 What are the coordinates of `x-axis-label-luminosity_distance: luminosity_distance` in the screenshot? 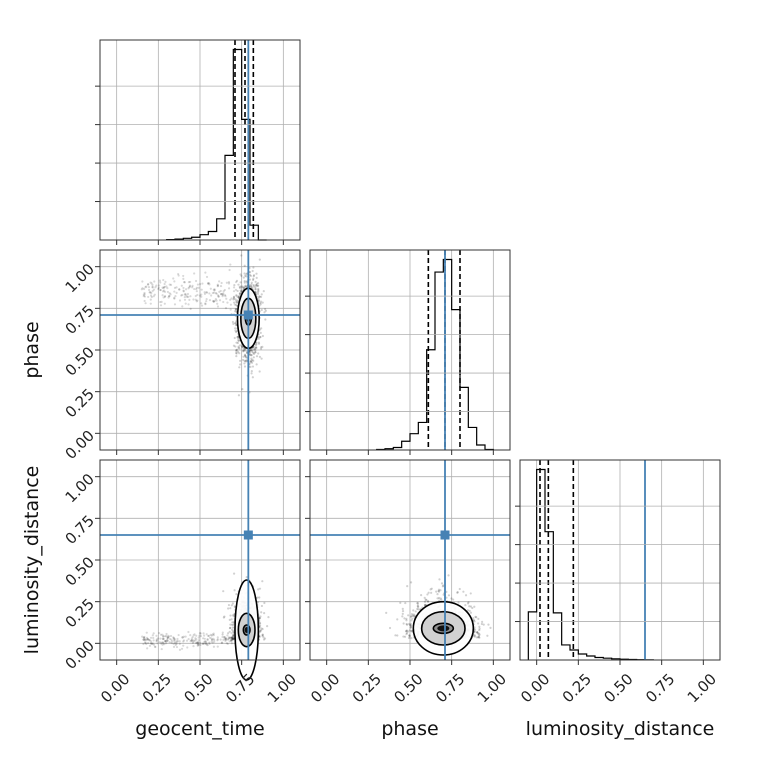 It's located at (620, 729).